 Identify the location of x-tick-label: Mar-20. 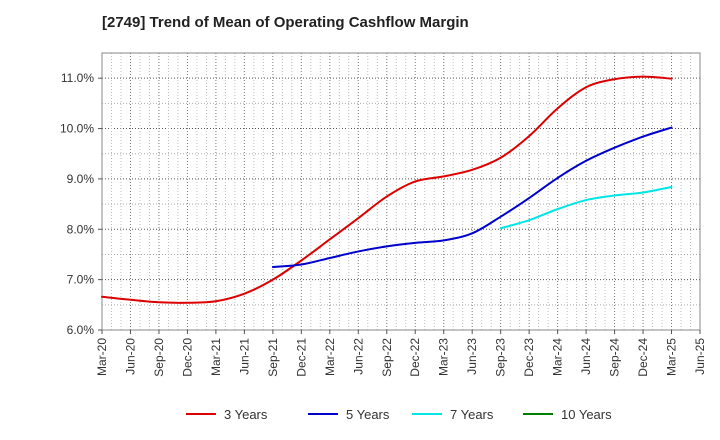
(102, 357).